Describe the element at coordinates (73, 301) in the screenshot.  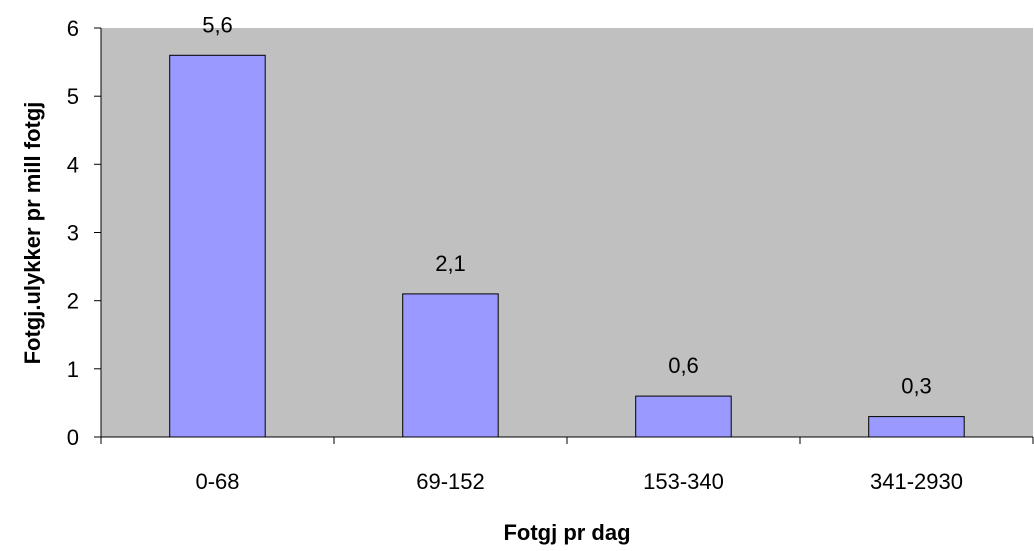
I see `y-tick-label-2: 2` at that location.